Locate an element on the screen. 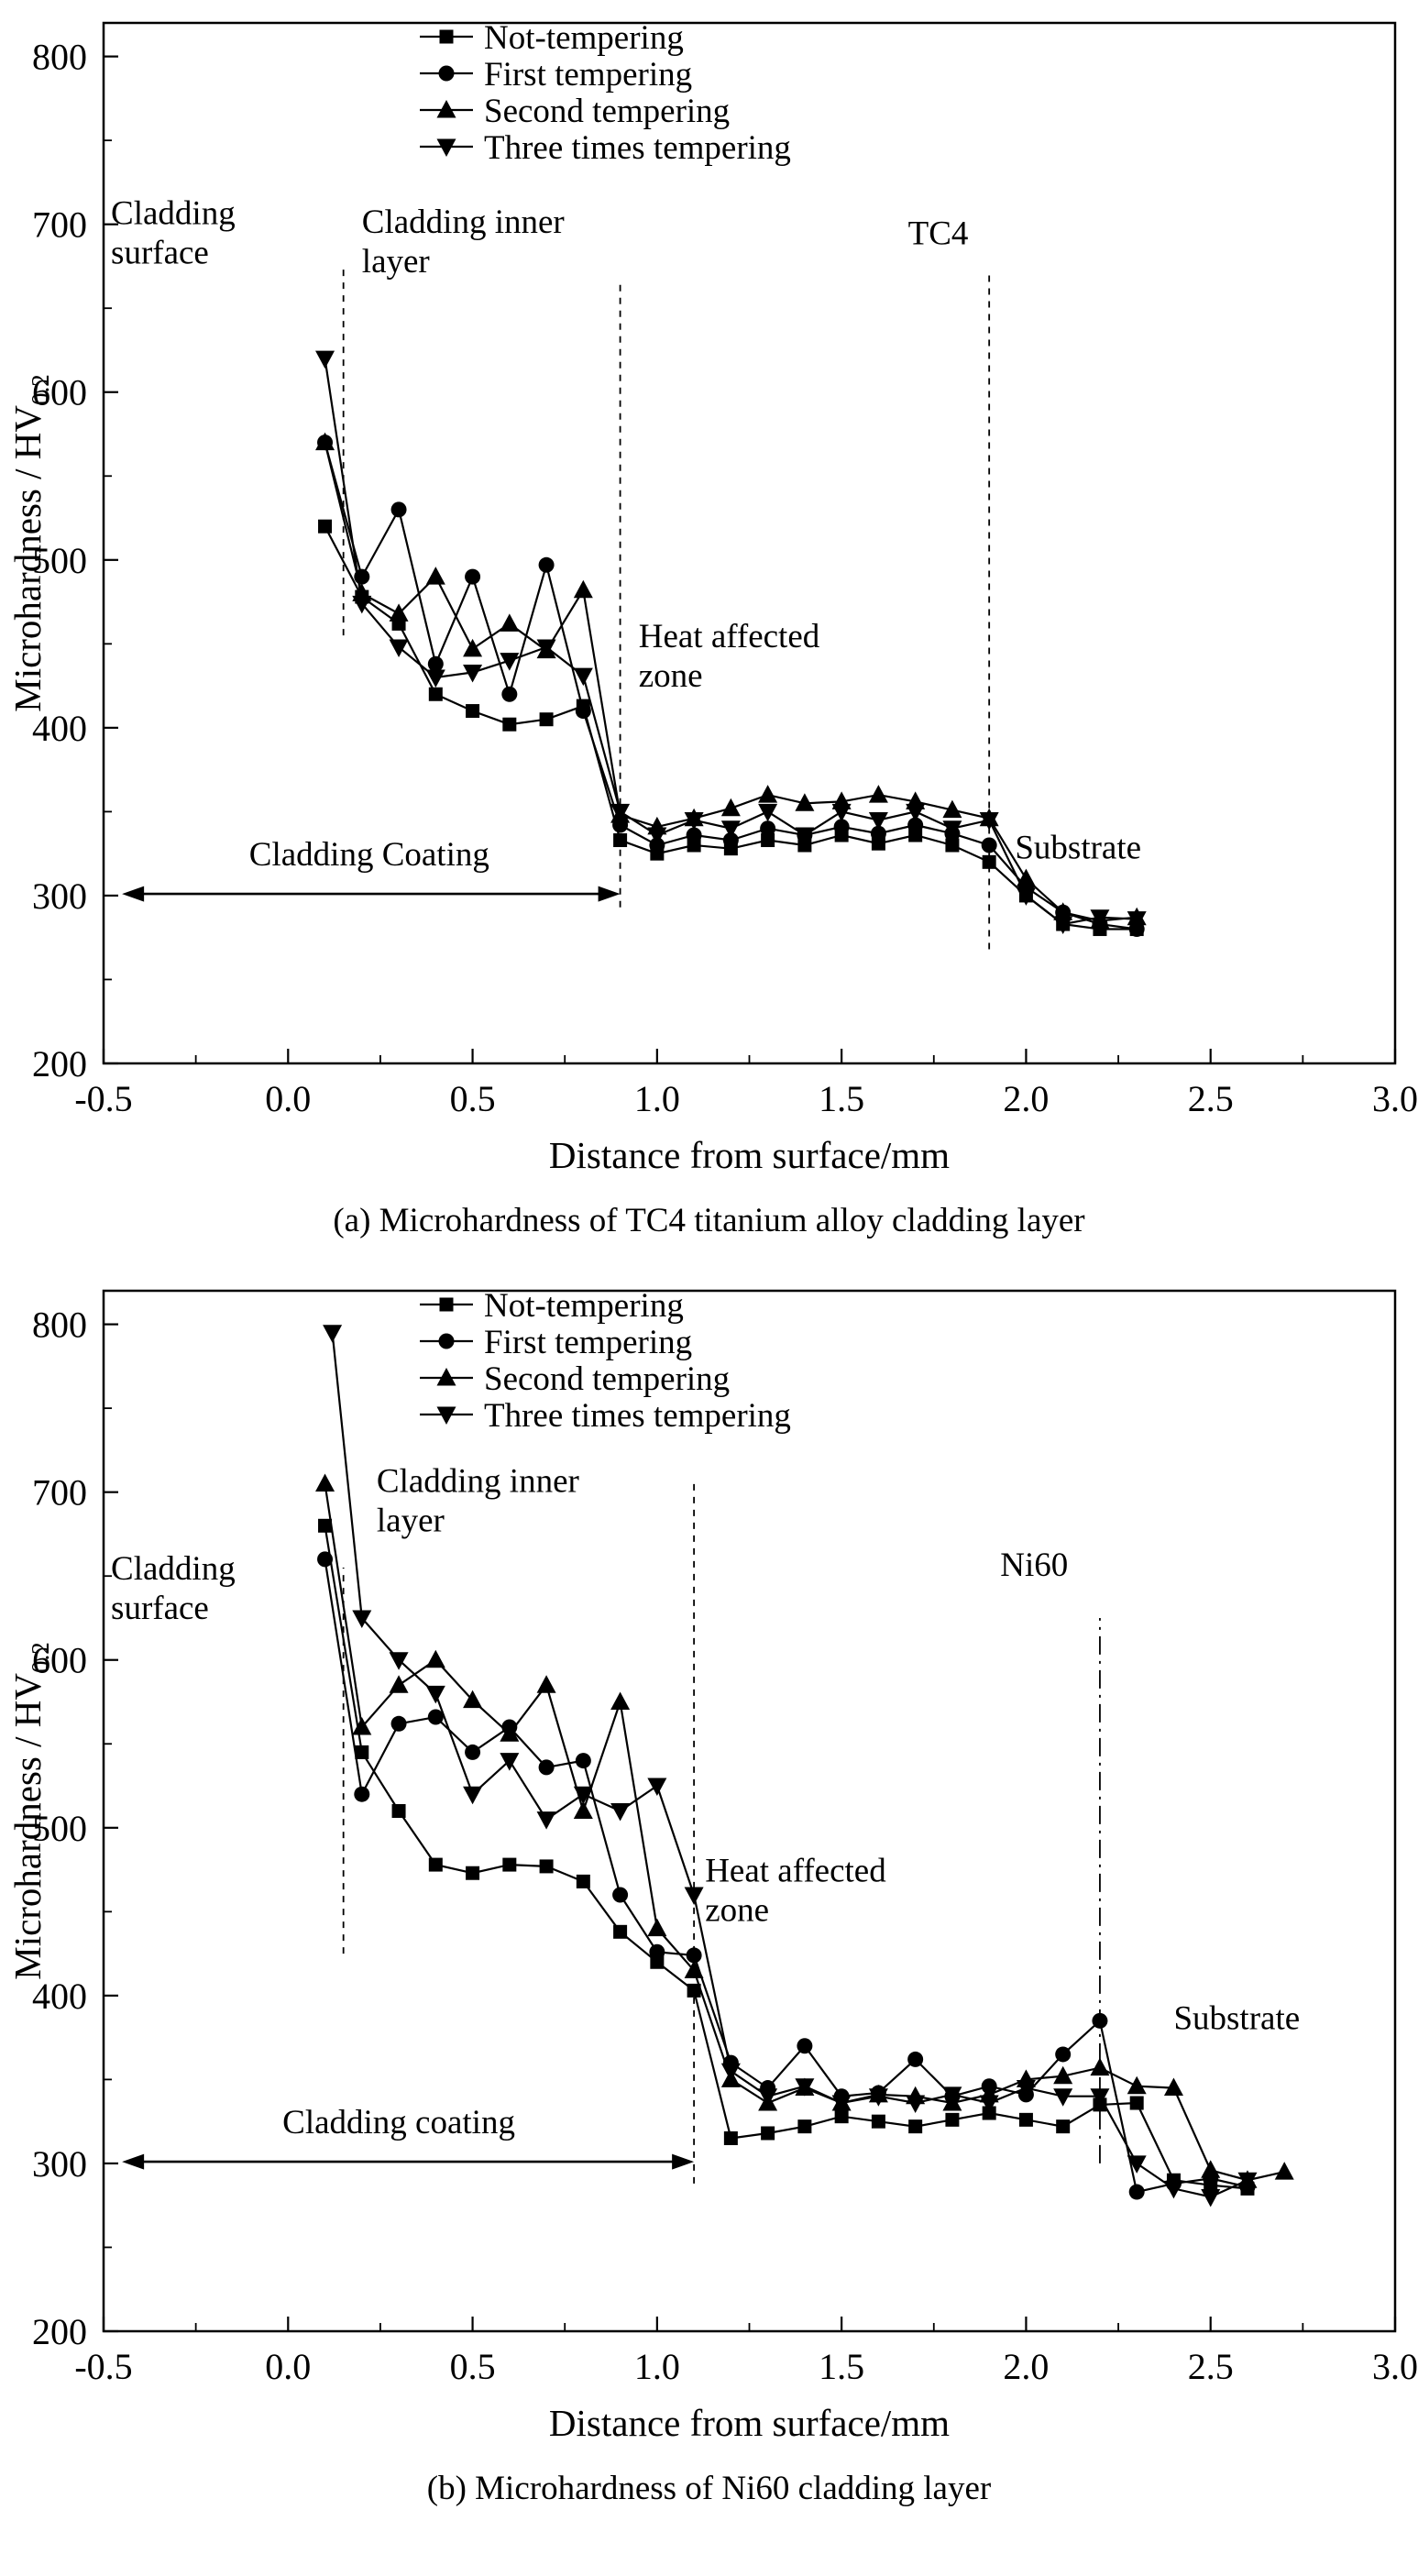 Image resolution: width=1418 pixels, height=2576 pixels. square-legend-marker-icon is located at coordinates (446, 36).